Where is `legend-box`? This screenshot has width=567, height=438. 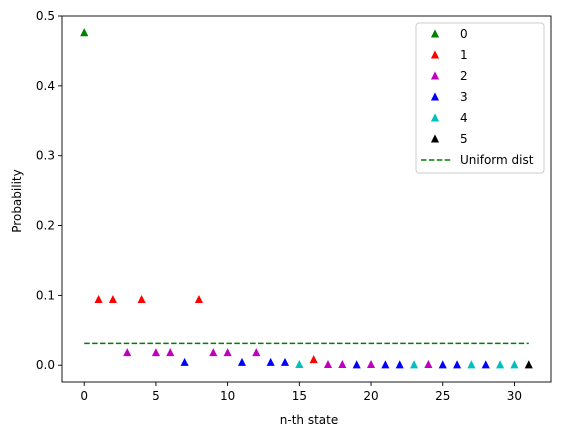
legend-box is located at coordinates (480, 98).